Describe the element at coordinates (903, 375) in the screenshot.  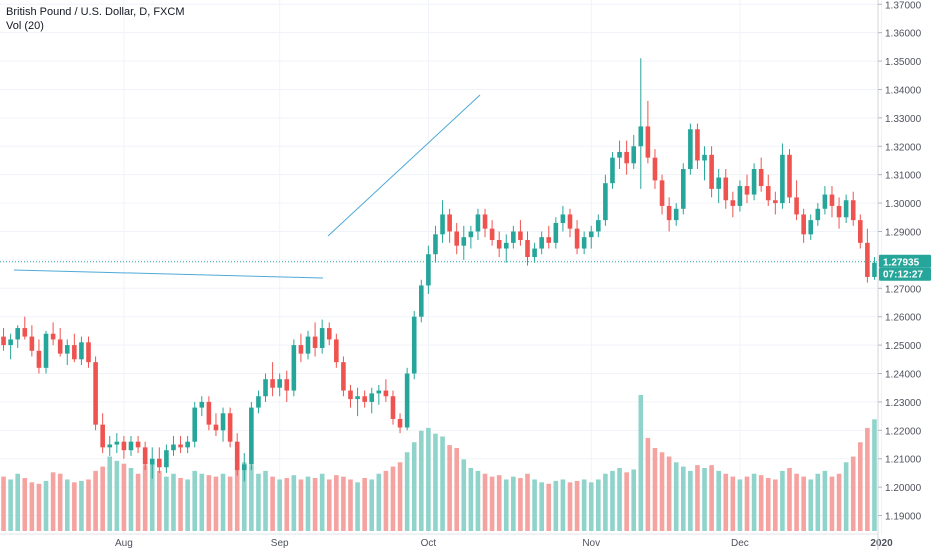
I see `price-tick-label: 1.24000` at that location.